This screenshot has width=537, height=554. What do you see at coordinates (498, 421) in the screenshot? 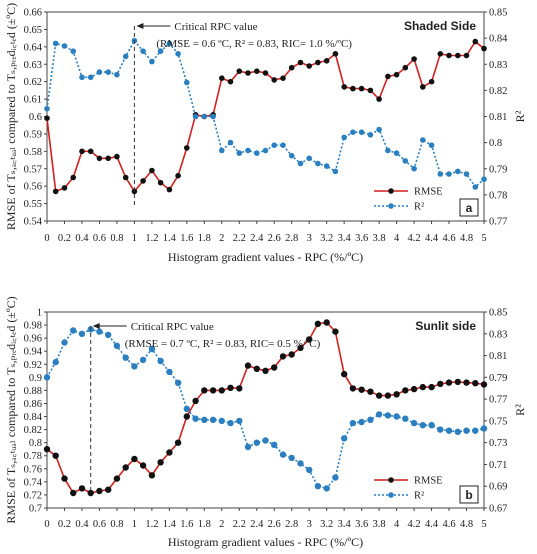
I see `y-right-tick-label: 0.75` at bounding box center [498, 421].